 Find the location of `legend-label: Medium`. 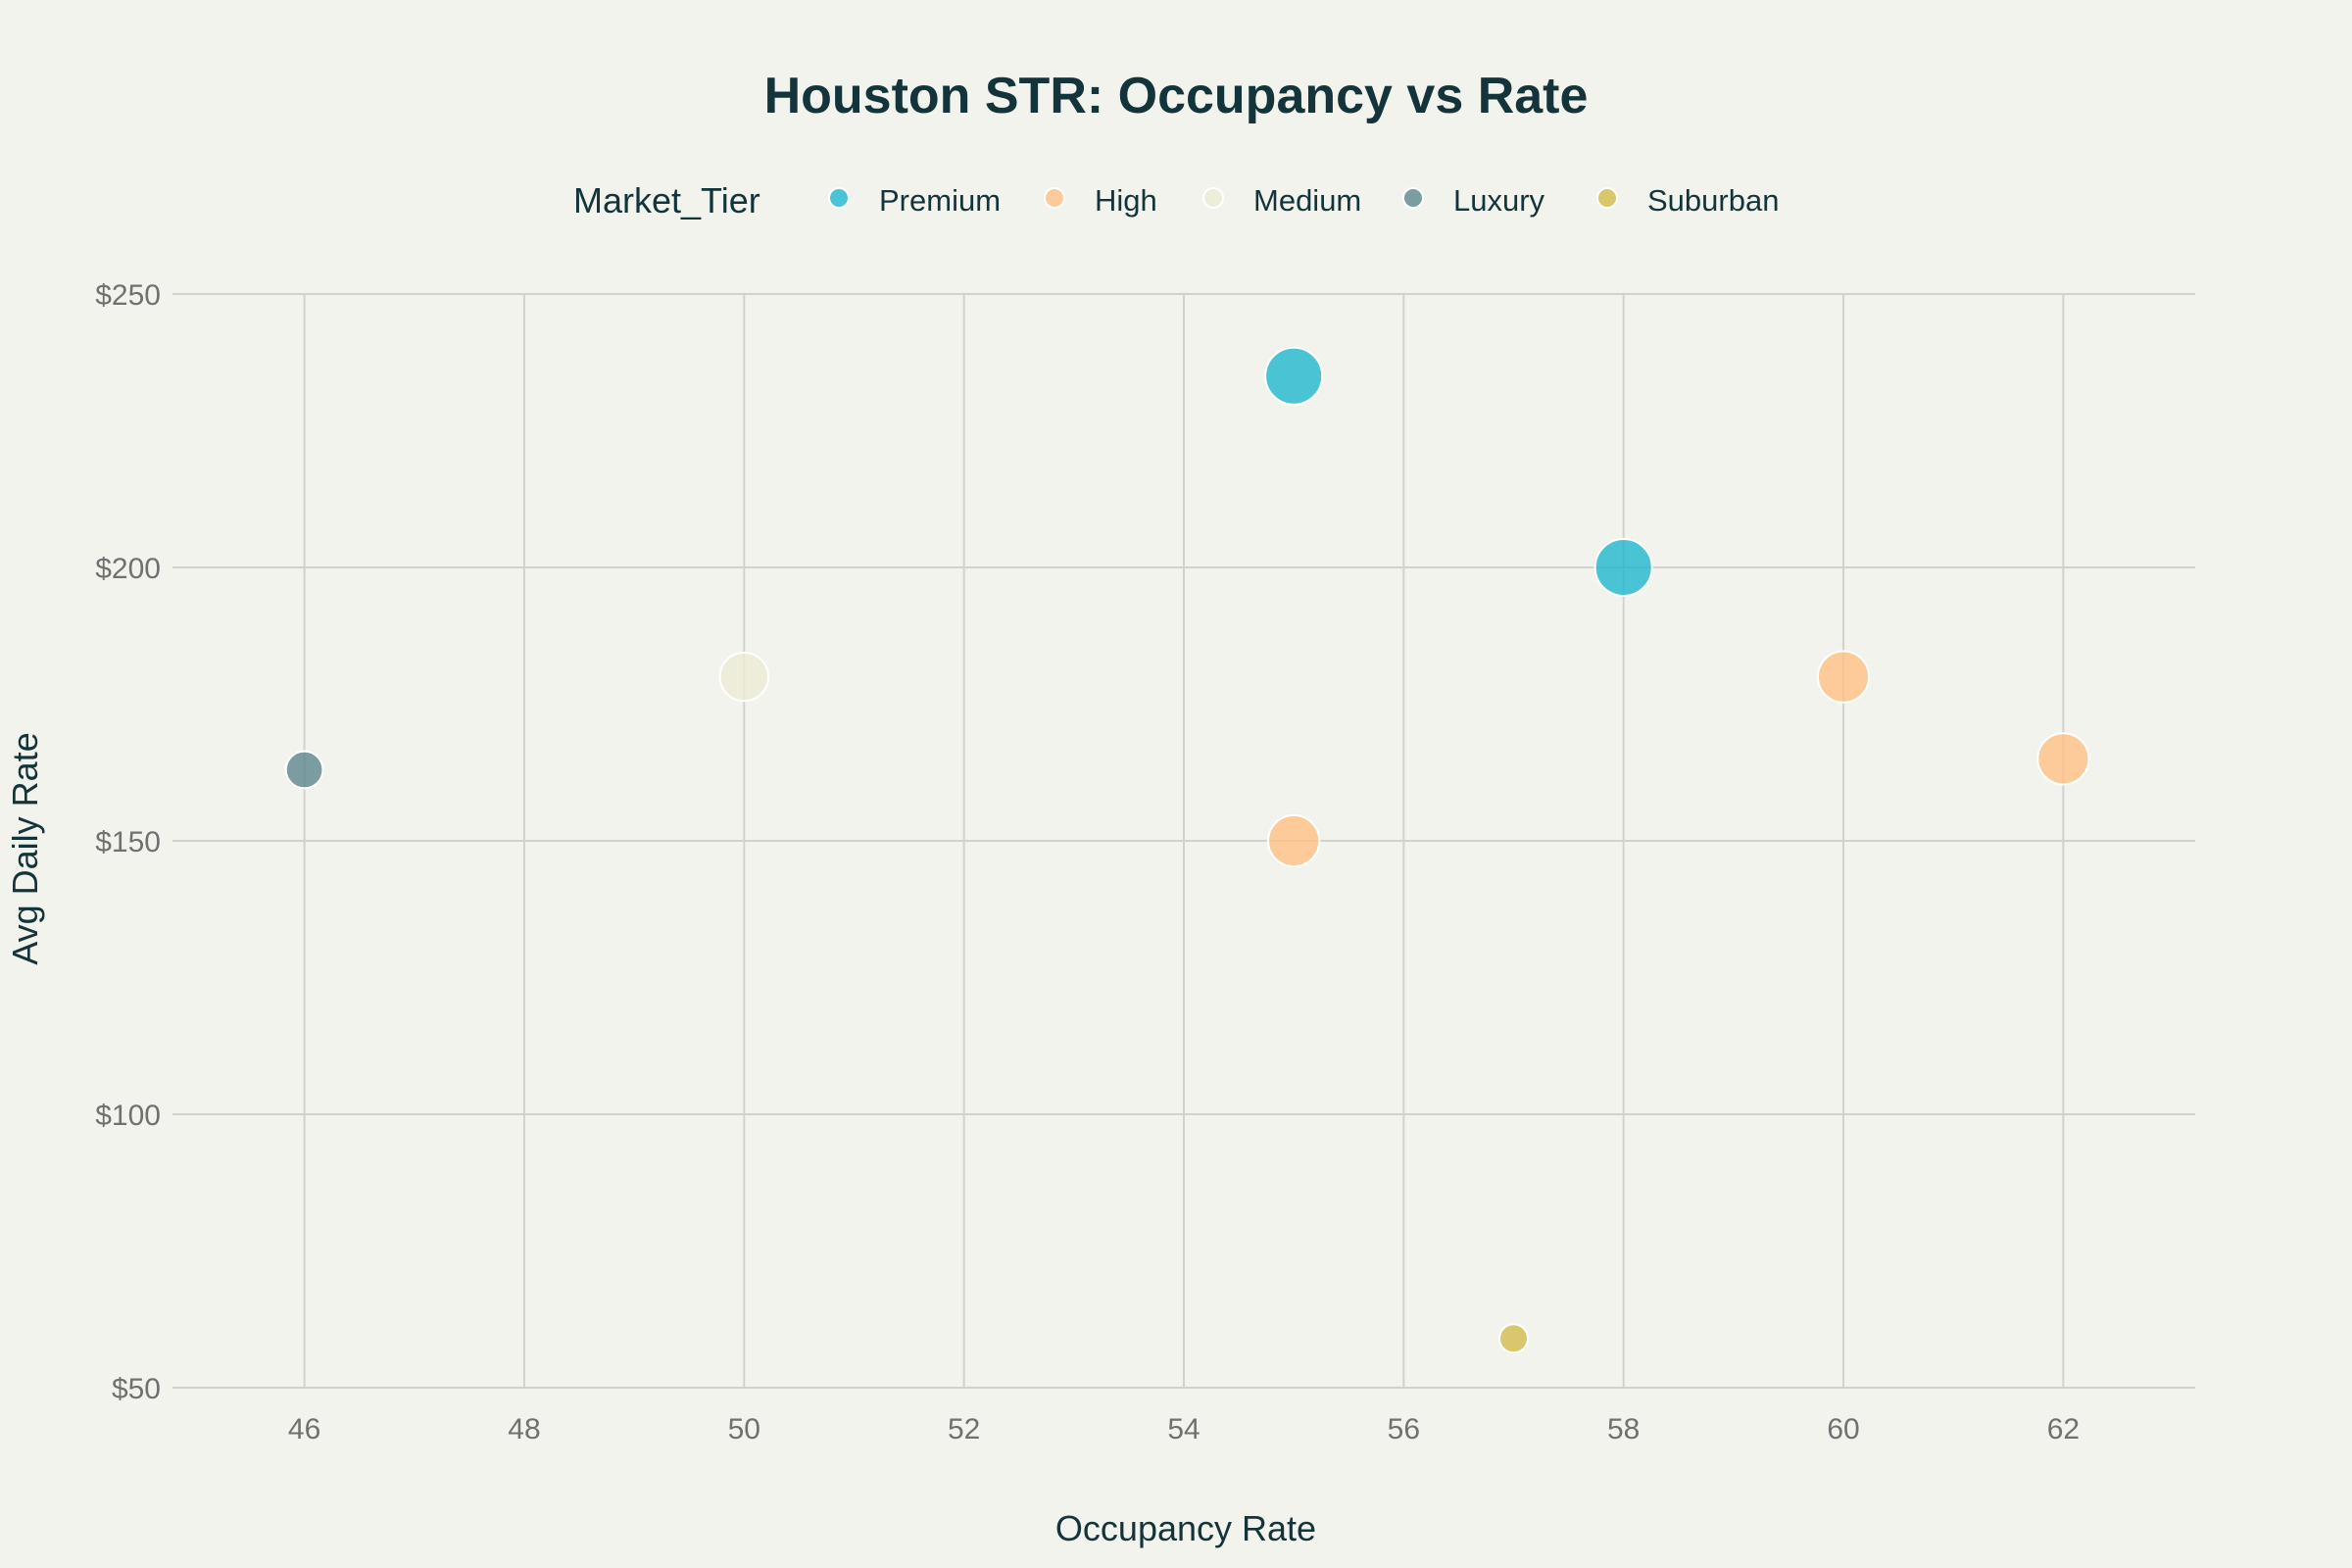

legend-label: Medium is located at coordinates (1307, 200).